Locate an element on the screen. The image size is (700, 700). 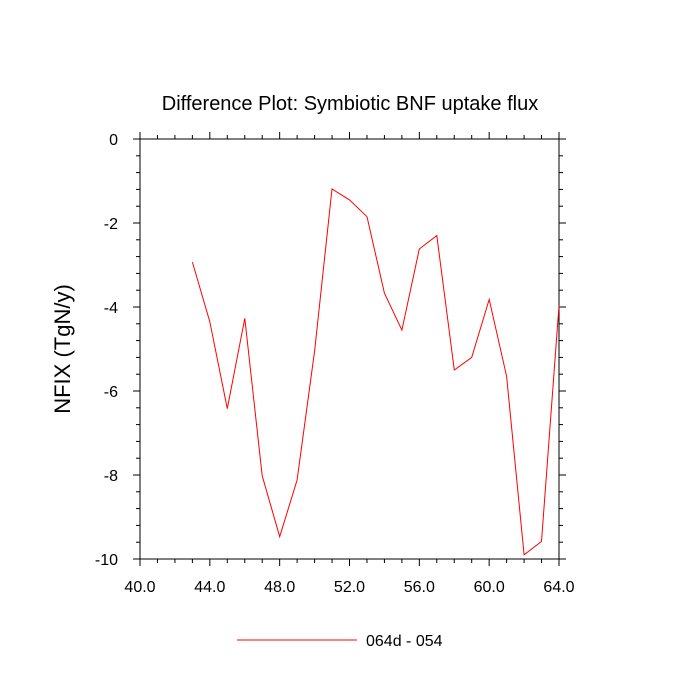
y-tick-label: -8 is located at coordinates (111, 476).